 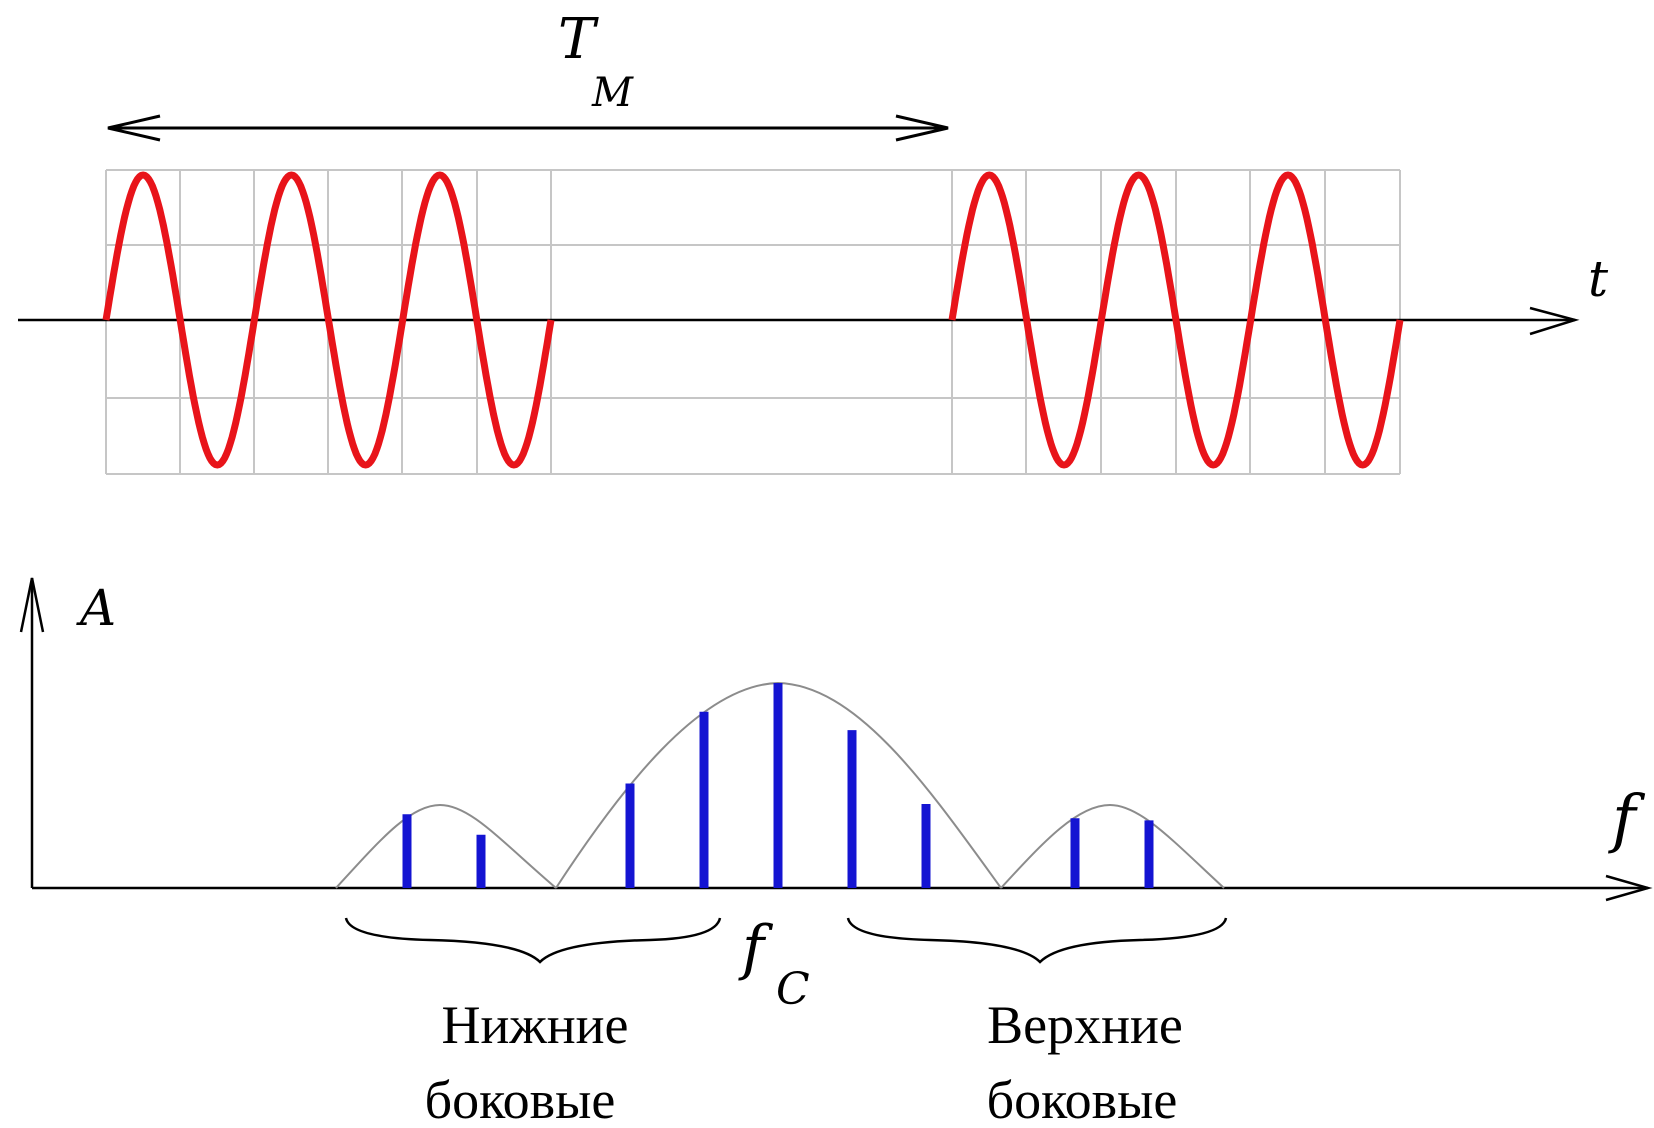 What do you see at coordinates (578, 39) in the screenshot?
I see `period-label: T` at bounding box center [578, 39].